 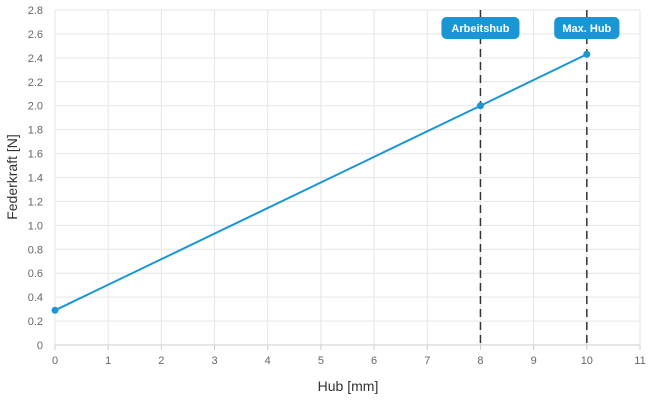 What do you see at coordinates (108, 361) in the screenshot?
I see `x-tick-label: 1` at bounding box center [108, 361].